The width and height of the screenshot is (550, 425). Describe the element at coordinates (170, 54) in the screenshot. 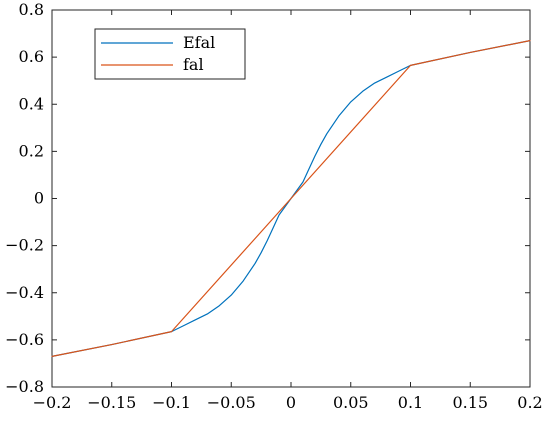

I see `legend-box` at that location.